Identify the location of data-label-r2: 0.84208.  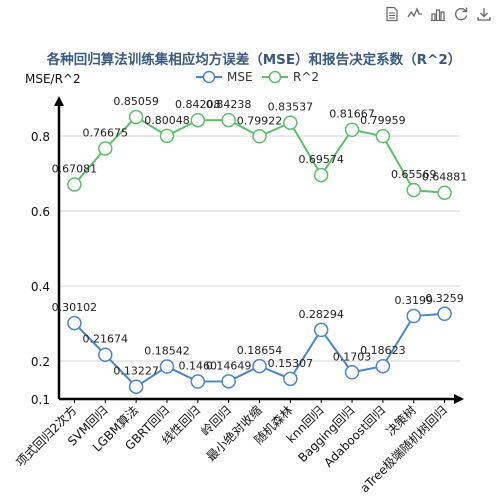
(198, 104).